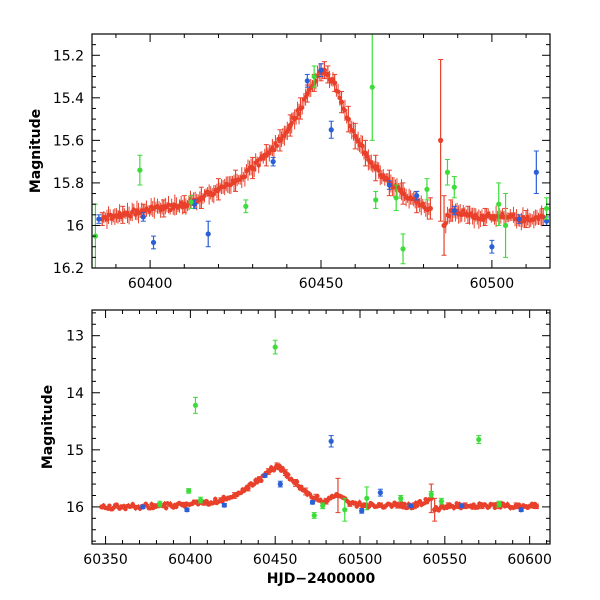  I want to click on top-y-axis-label: Magnitude, so click(36, 151).